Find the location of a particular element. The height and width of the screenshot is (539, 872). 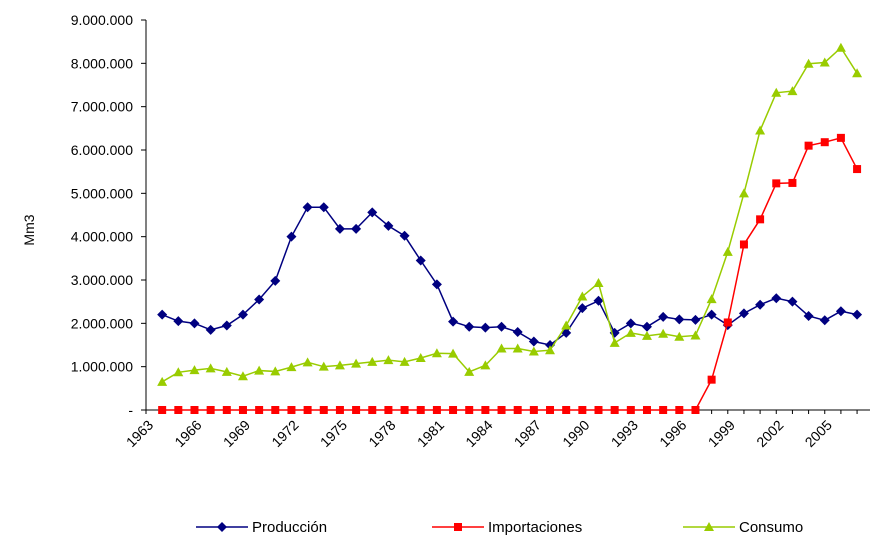

legend-item: Consumo is located at coordinates (743, 527).